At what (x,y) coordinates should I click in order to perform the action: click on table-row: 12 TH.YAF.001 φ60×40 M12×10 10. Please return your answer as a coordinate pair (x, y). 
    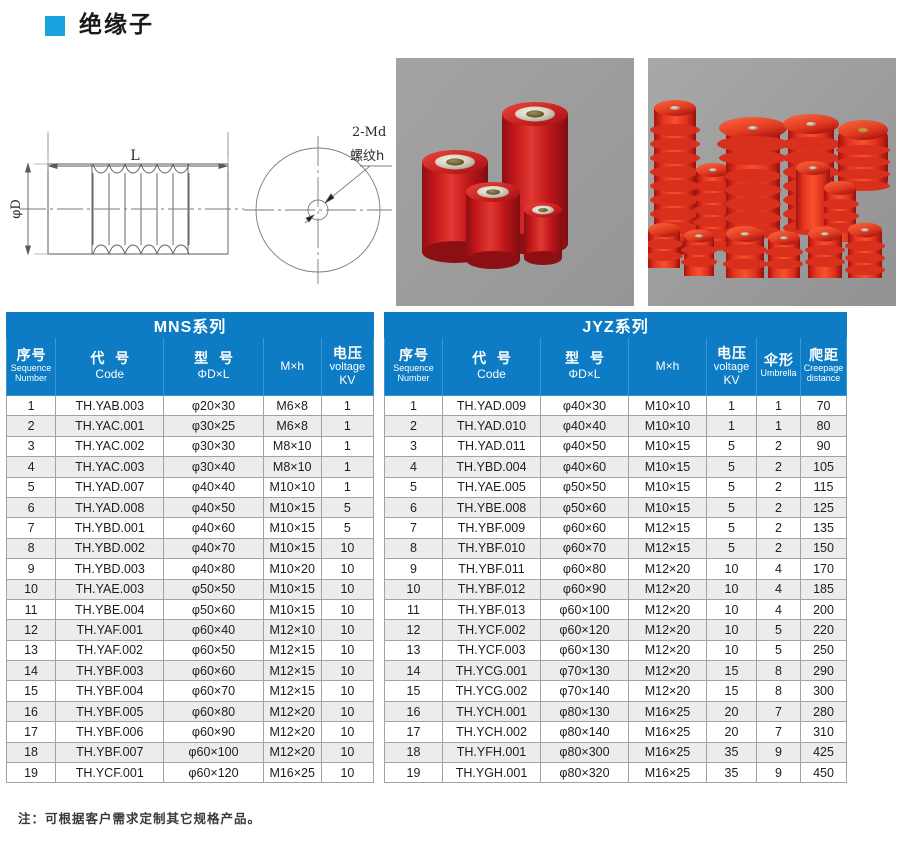
    Looking at the image, I should click on (190, 630).